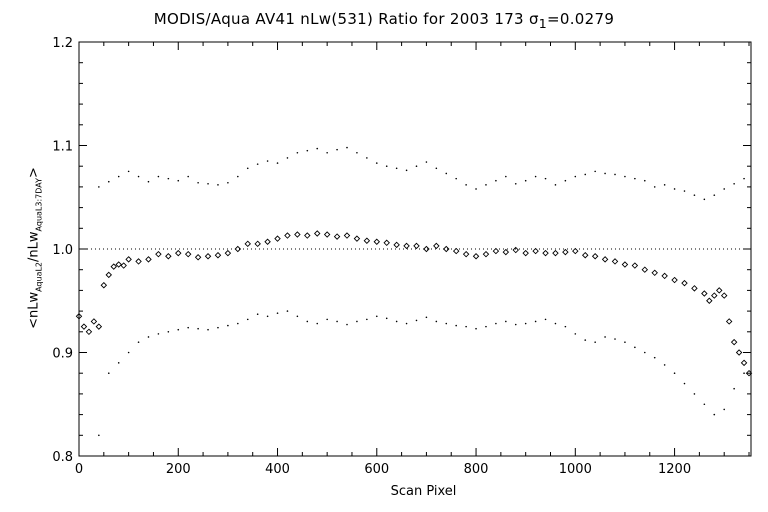  What do you see at coordinates (62, 457) in the screenshot?
I see `y-tick-label: 0.8` at bounding box center [62, 457].